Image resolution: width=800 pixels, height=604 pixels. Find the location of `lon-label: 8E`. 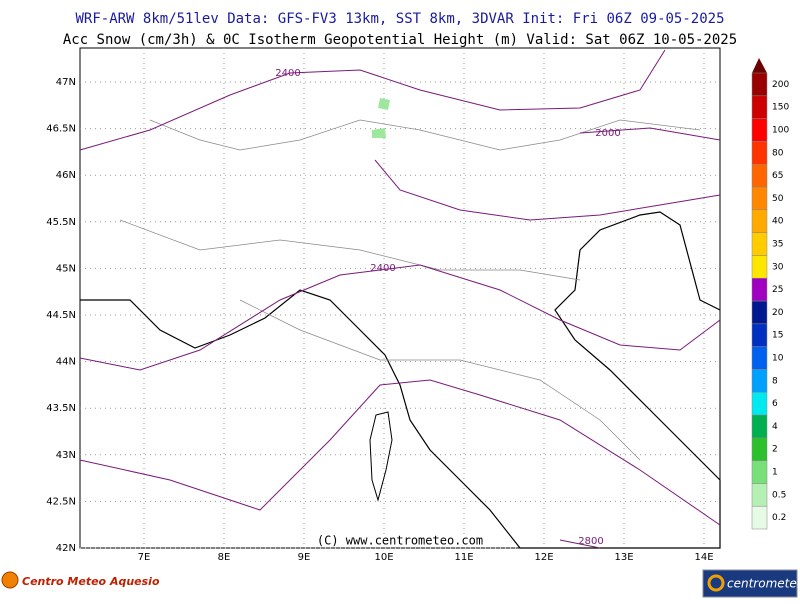

lon-label: 8E is located at coordinates (224, 557).